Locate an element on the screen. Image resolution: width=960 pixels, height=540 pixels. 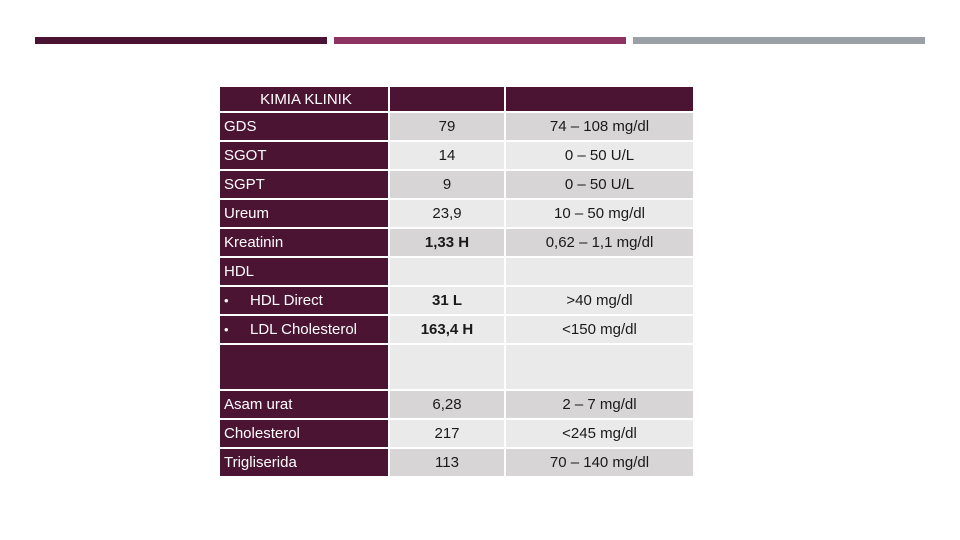
test-name: GDS is located at coordinates (304, 126).